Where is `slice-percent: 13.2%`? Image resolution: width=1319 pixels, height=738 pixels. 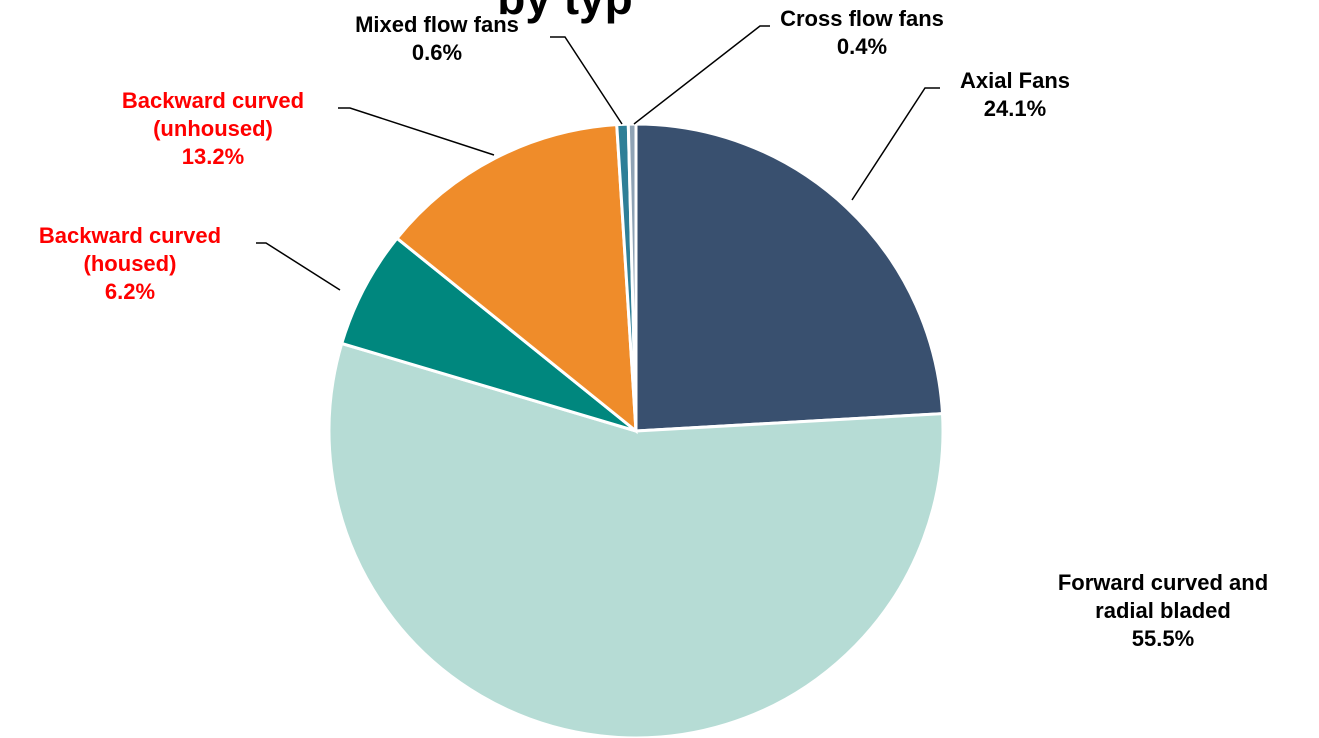 slice-percent: 13.2% is located at coordinates (213, 156).